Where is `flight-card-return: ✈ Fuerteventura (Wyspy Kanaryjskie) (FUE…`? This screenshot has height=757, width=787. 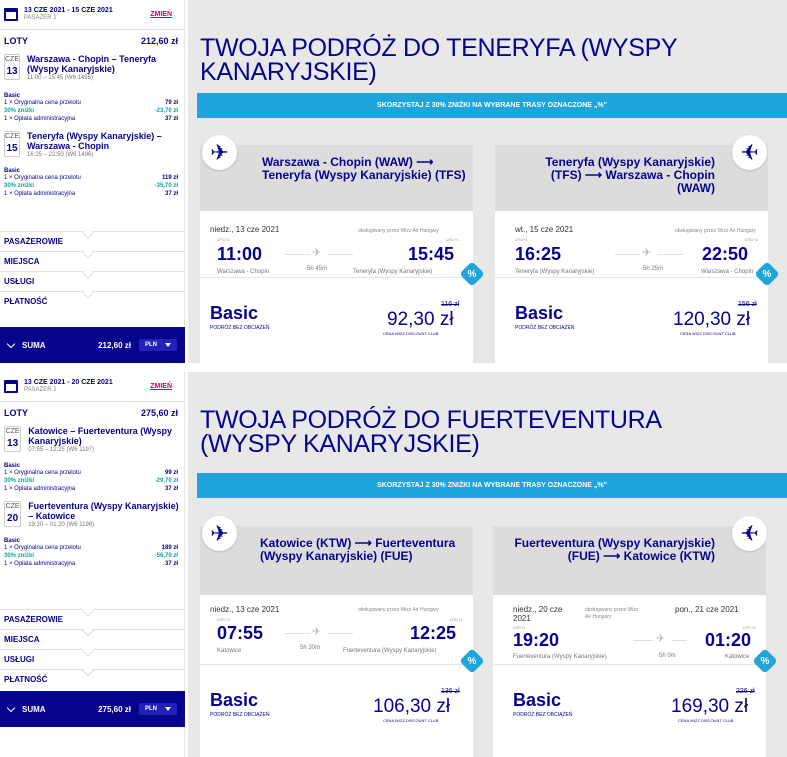
flight-card-return: ✈ Fuerteventura (Wyspy Kanaryjskie) (FUE… is located at coordinates (635, 636).